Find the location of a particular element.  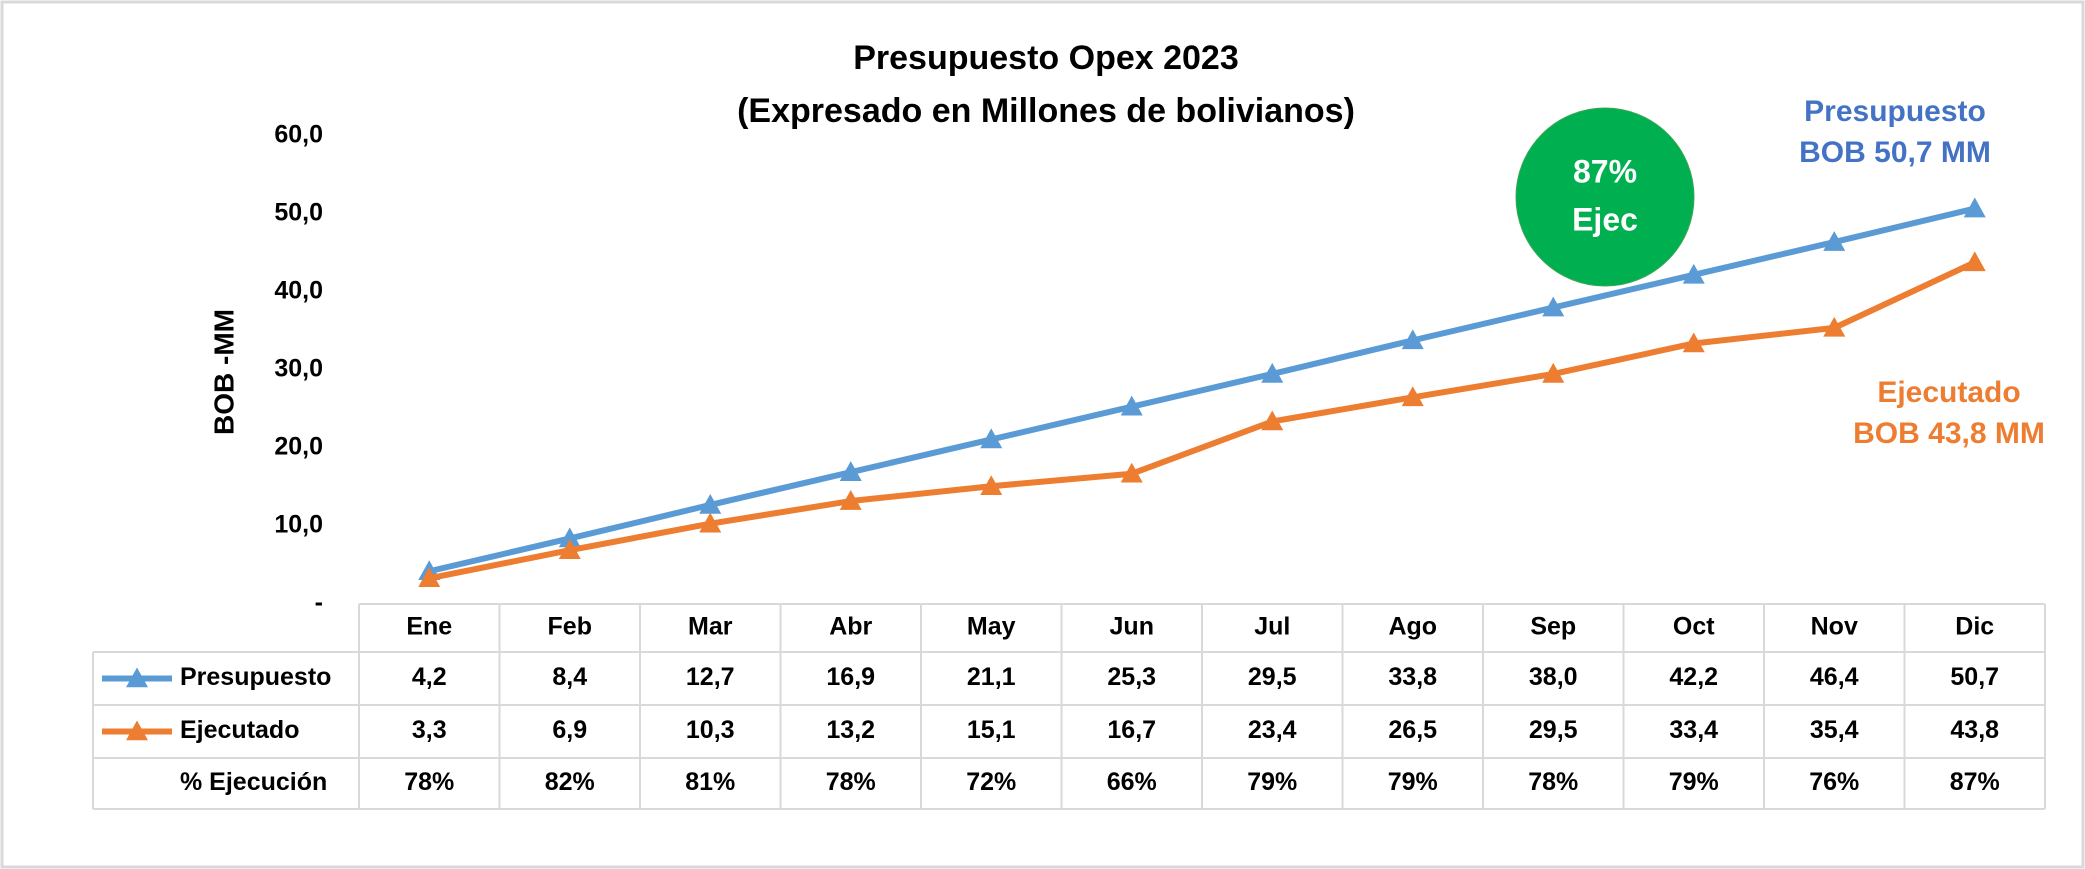

badge-text: 87% is located at coordinates (1605, 171).